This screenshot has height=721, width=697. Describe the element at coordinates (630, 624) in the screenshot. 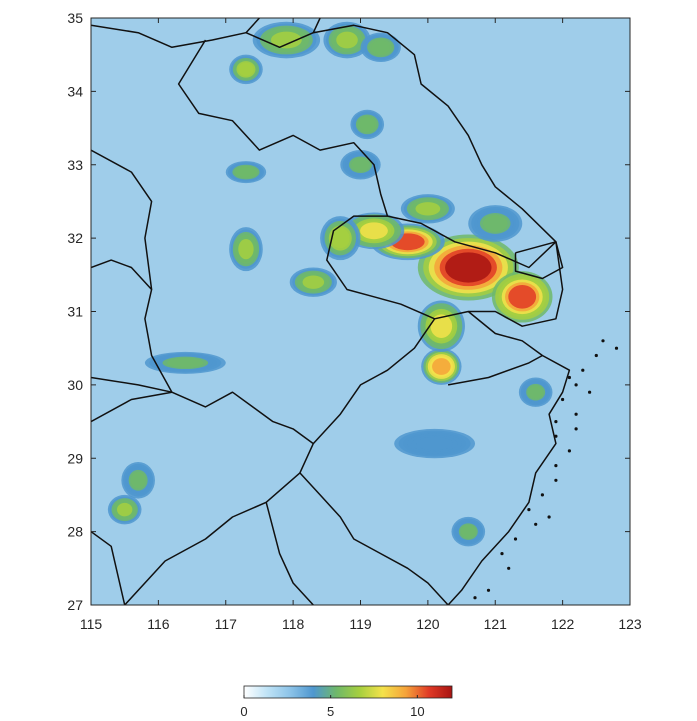

I see `x-tick-label: 123` at that location.